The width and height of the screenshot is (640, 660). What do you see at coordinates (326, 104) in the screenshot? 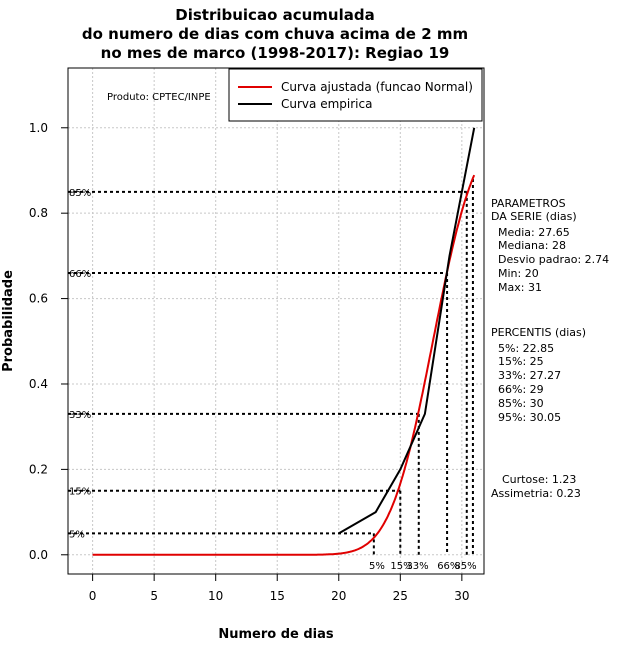
I see `legend-empirical-label: Curva empirica` at bounding box center [326, 104].